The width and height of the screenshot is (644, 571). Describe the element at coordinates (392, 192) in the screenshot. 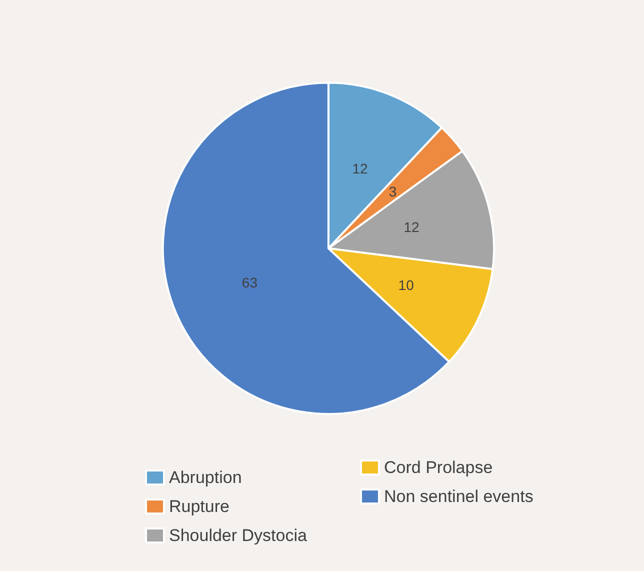

I see `data-label: 3` at that location.